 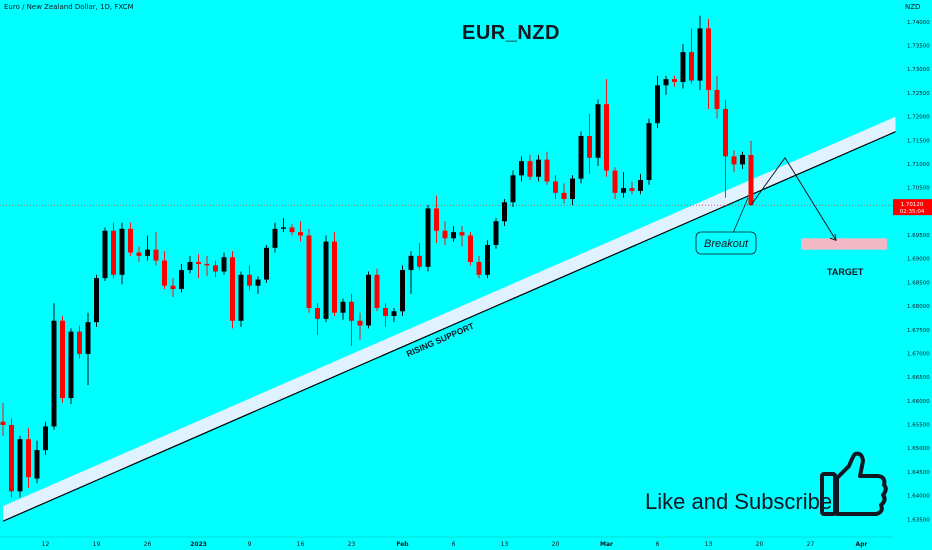 What do you see at coordinates (505, 544) in the screenshot?
I see `x-tick-label: 13` at bounding box center [505, 544].